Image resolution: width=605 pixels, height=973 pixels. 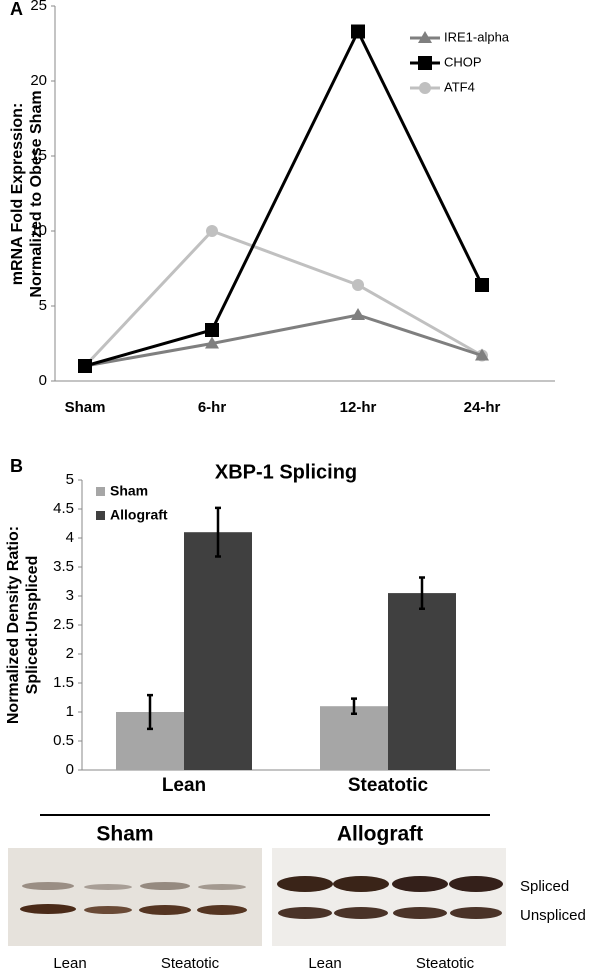 I want to click on y-tick-label: 1, so click(x=70, y=711).